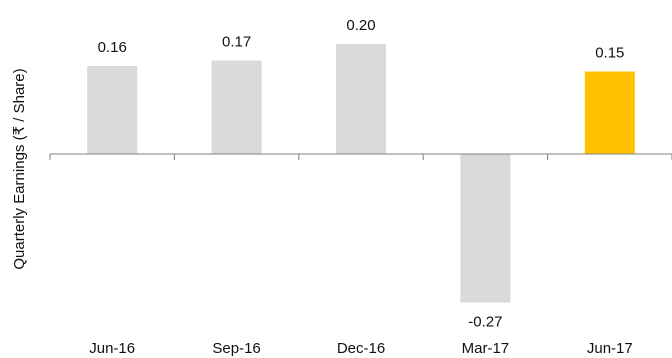 The image size is (672, 358). What do you see at coordinates (236, 42) in the screenshot?
I see `bar-value-label-sep-16: 0.17` at bounding box center [236, 42].